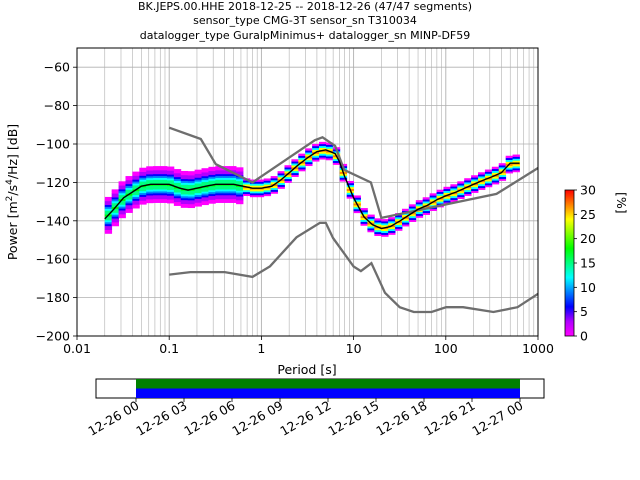 Image resolution: width=640 pixels, height=480 pixels. What do you see at coordinates (588, 190) in the screenshot?
I see `colorbar-tick-label: 30` at bounding box center [588, 190].